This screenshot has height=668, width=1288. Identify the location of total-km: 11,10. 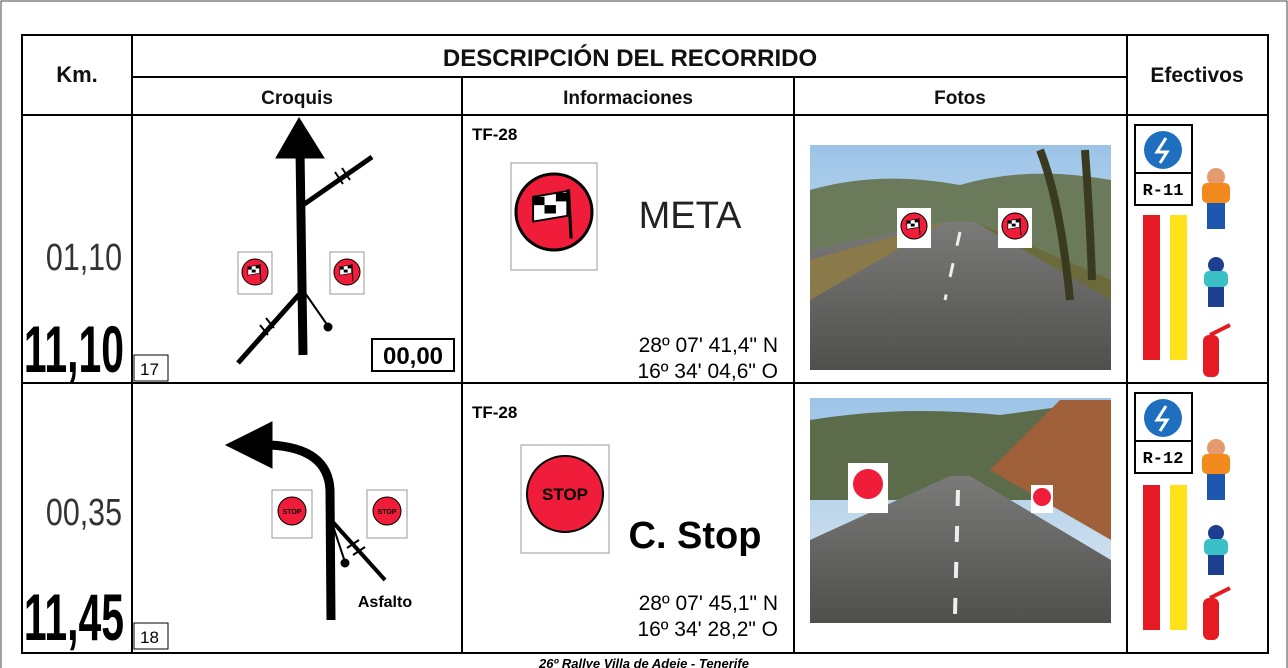
(74, 349).